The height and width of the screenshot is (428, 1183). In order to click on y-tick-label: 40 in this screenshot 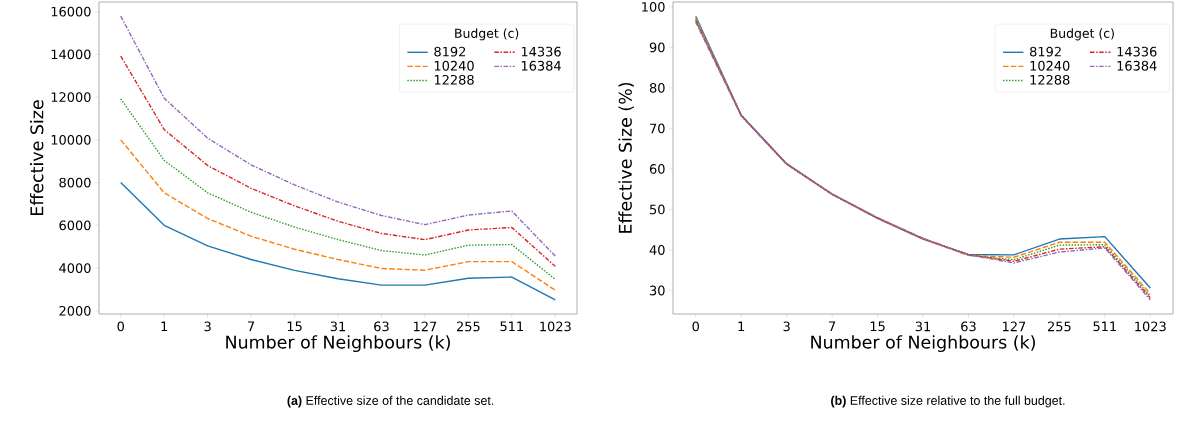, I will do `click(657, 250)`.